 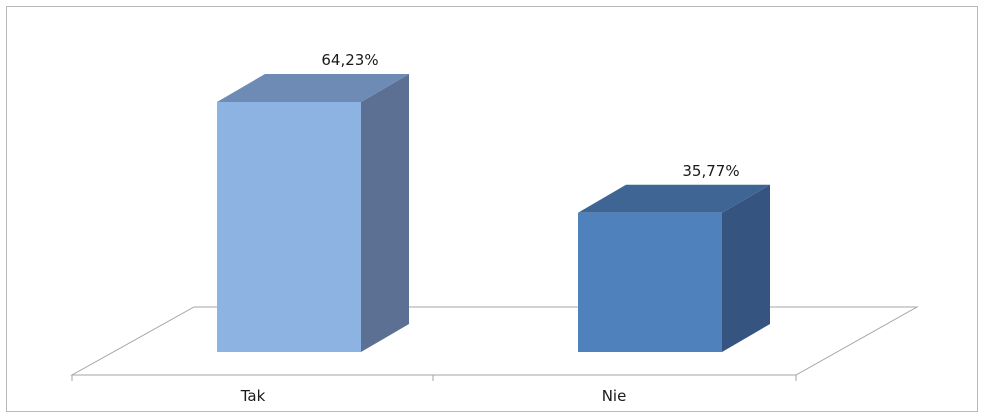 I want to click on data-label-tak: 64,23%, so click(x=349, y=60).